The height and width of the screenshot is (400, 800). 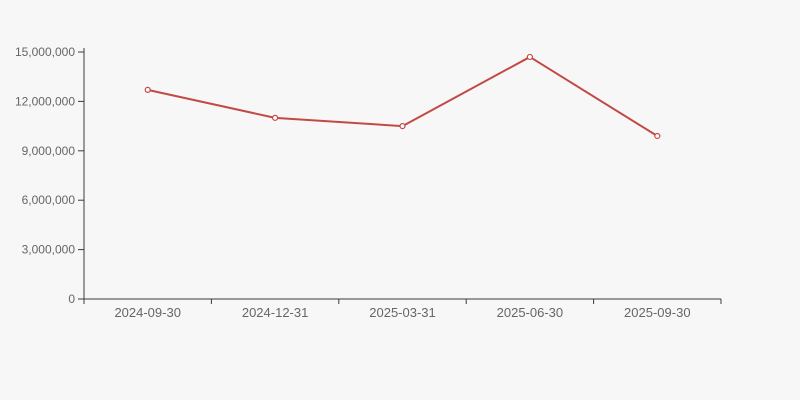 I want to click on y-axis-tick-label: 9,000,000, so click(x=49, y=151).